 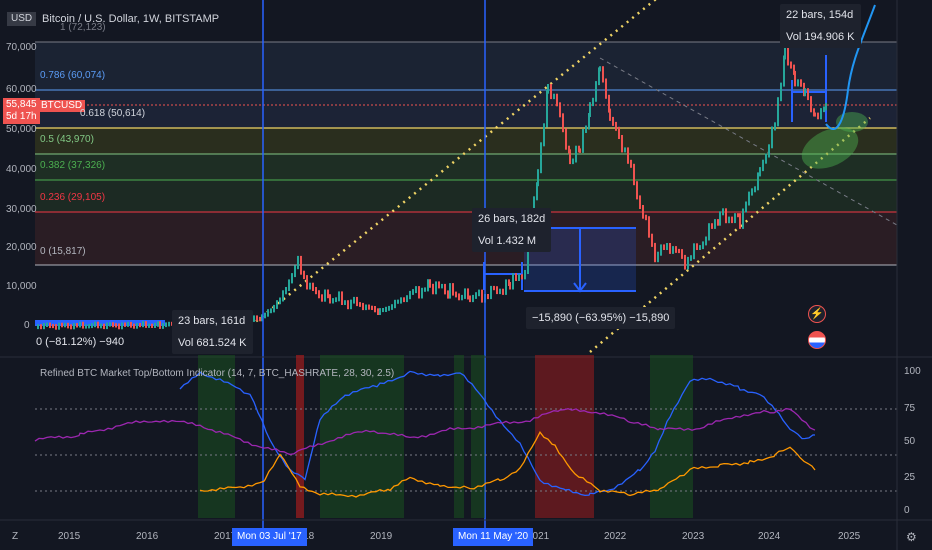 I want to click on price-tick: 70,000, so click(x=21, y=47).